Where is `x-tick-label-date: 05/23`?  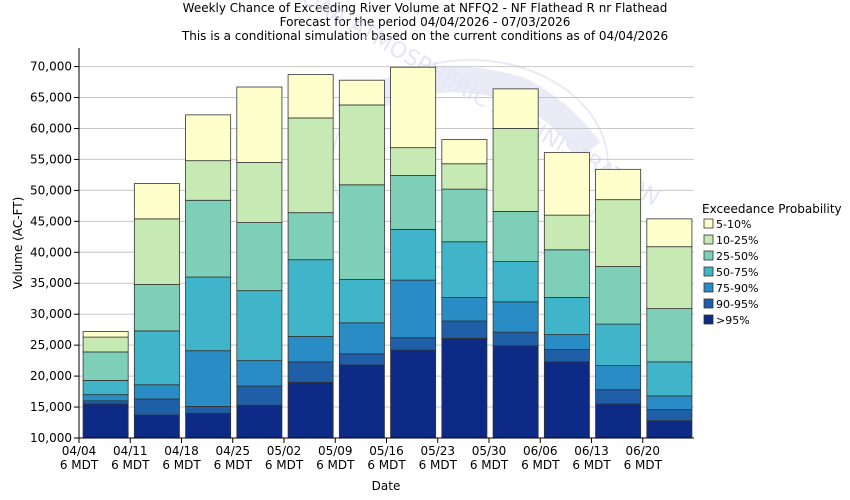
x-tick-label-date: 05/23 is located at coordinates (437, 451).